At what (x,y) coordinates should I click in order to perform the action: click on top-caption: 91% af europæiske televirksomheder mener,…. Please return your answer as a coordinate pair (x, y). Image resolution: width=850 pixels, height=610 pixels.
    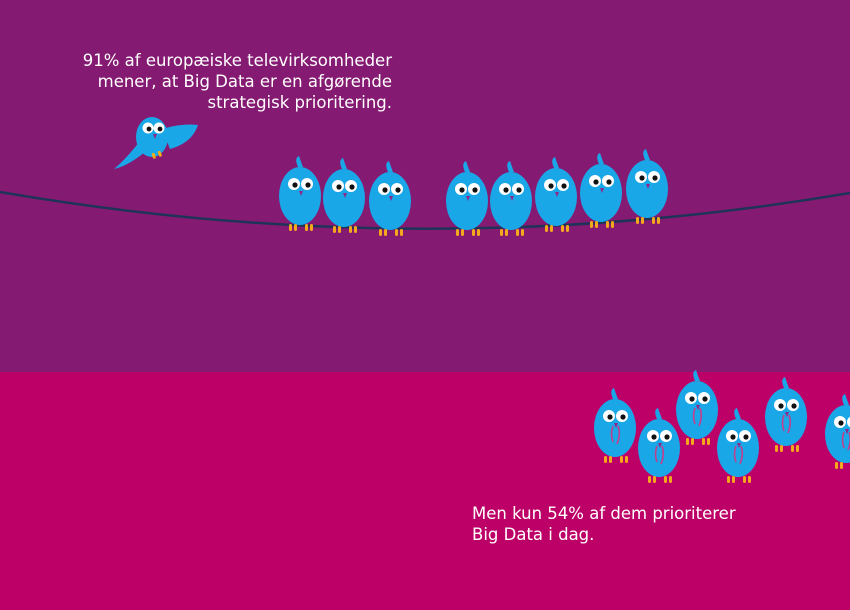
    Looking at the image, I should click on (237, 81).